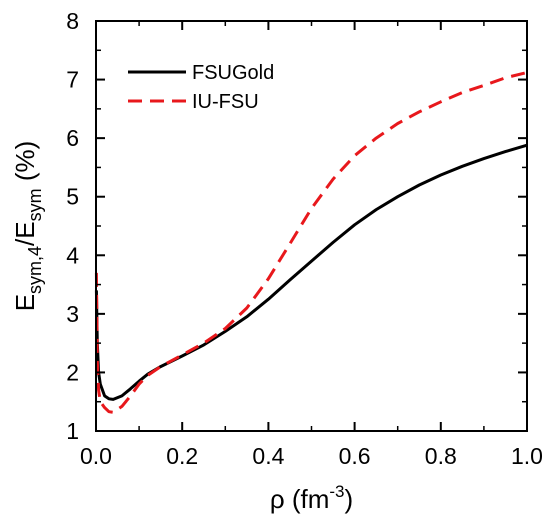 This screenshot has height=517, width=557. Describe the element at coordinates (336, 491) in the screenshot. I see `x-axis-title-sup: -3` at that location.